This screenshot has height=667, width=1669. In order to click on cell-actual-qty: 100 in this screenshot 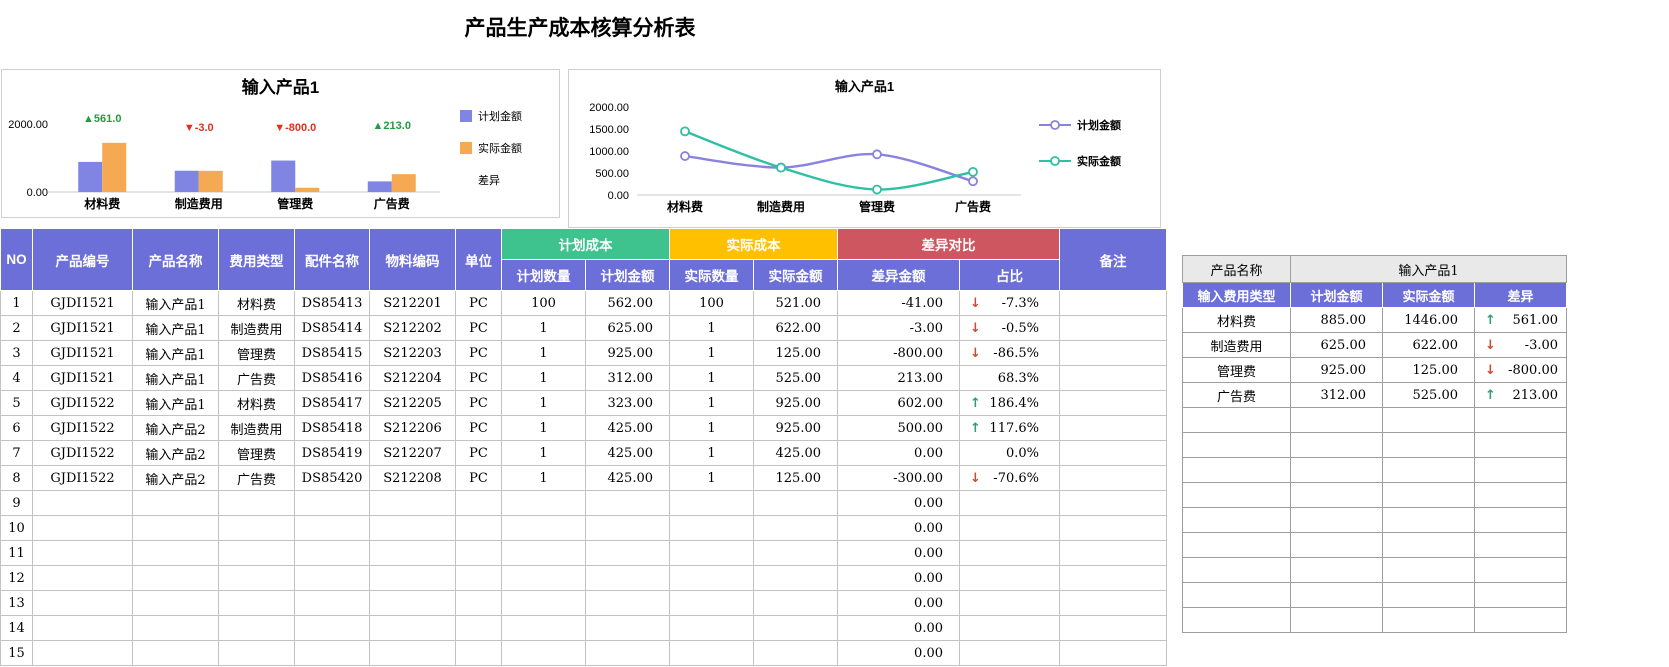, I will do `click(711, 303)`.